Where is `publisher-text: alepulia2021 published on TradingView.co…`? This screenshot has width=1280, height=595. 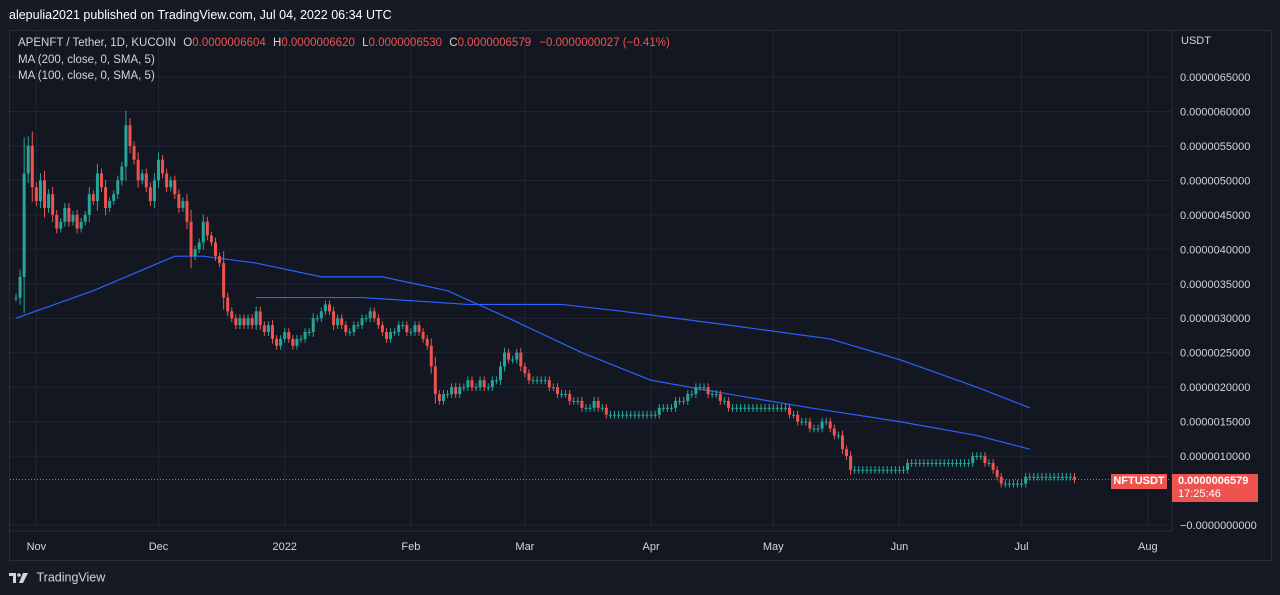
publisher-text: alepulia2021 published on TradingView.co… is located at coordinates (200, 15).